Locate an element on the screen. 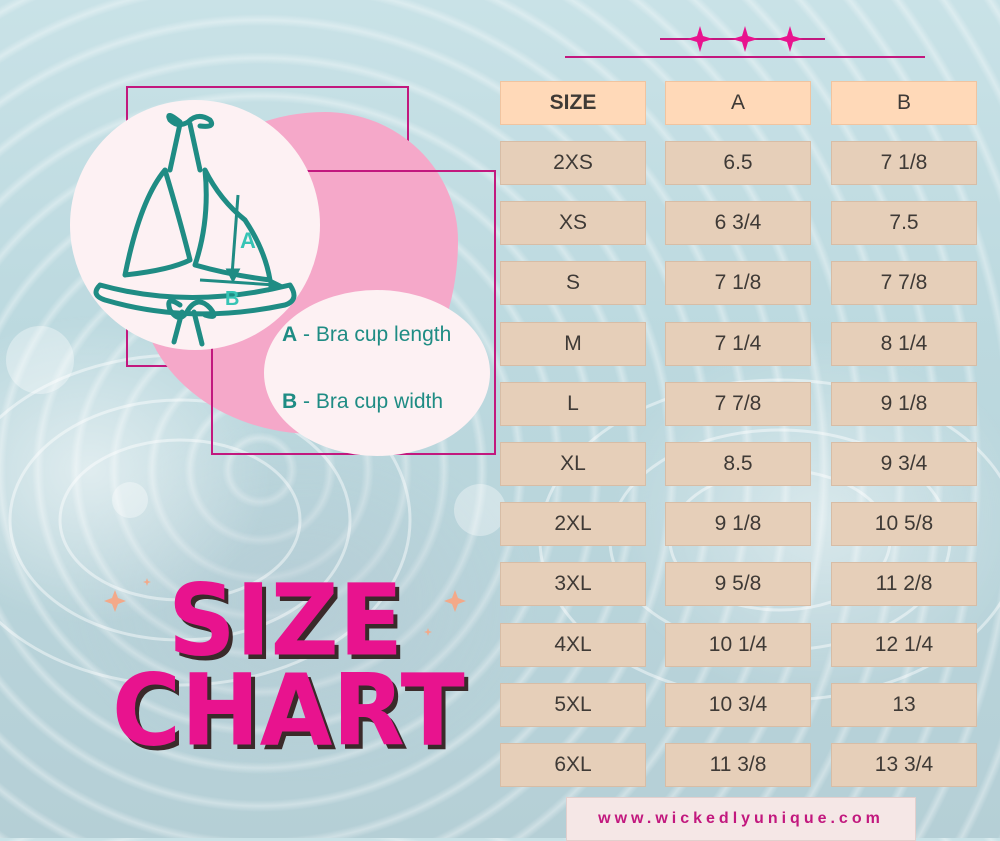  title-chart: CHART is located at coordinates (288, 711).